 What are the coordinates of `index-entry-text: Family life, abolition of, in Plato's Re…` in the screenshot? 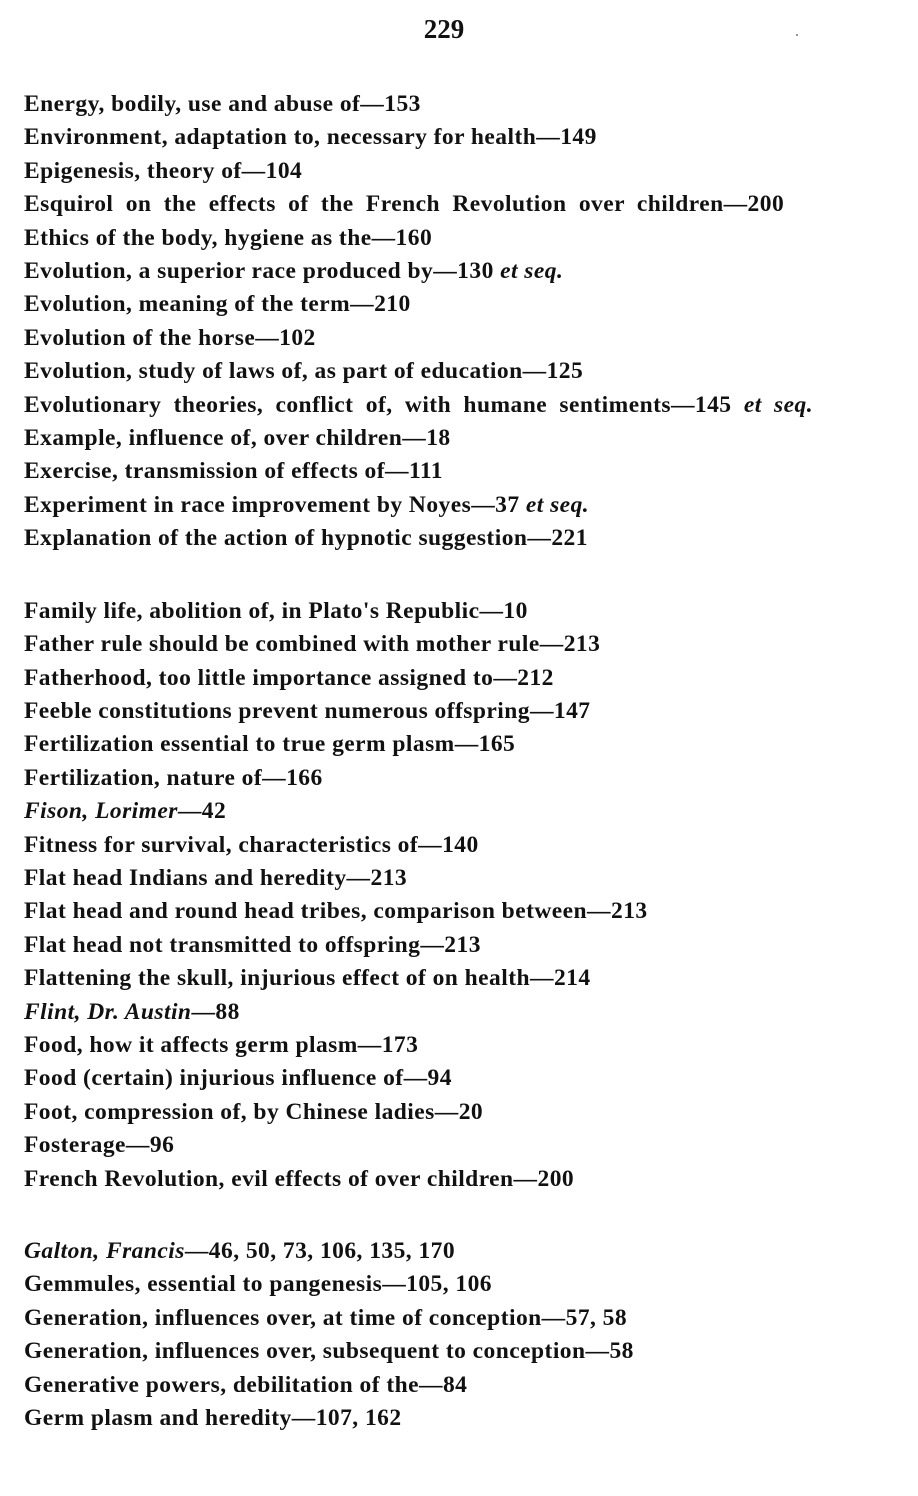 It's located at (276, 610).